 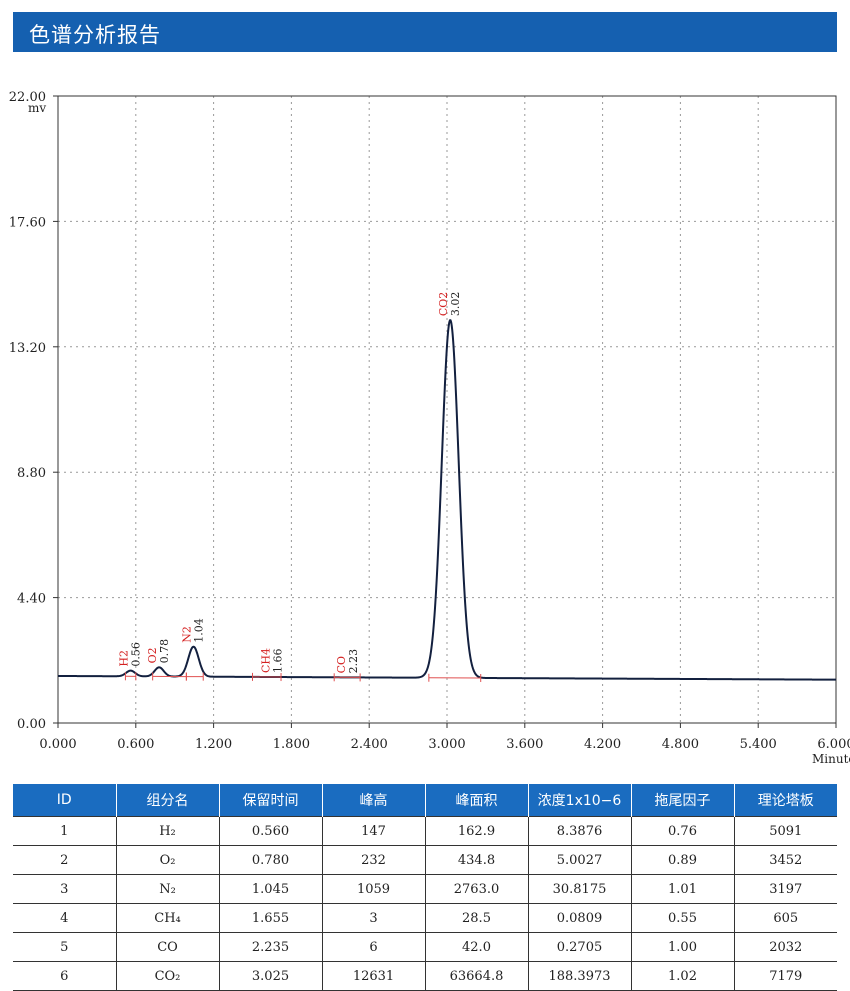 I want to click on table-header-row: ID 组分名 保留时间 峰高 峰面积 浓度1x10−6 拖尾因子 理论塔板, so click(x=425, y=800).